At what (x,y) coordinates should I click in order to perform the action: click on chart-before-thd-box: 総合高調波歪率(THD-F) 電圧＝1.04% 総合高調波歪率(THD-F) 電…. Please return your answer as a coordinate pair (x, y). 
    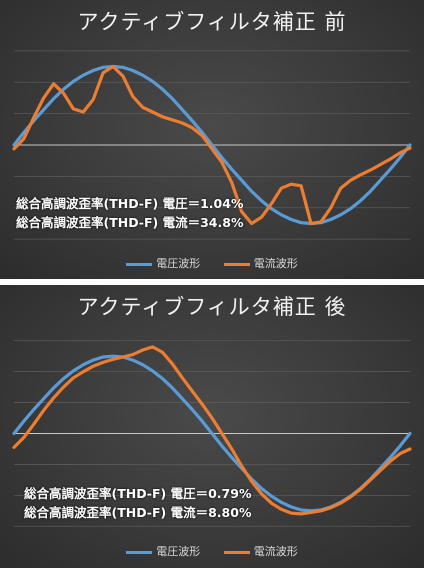
    Looking at the image, I should click on (129, 213).